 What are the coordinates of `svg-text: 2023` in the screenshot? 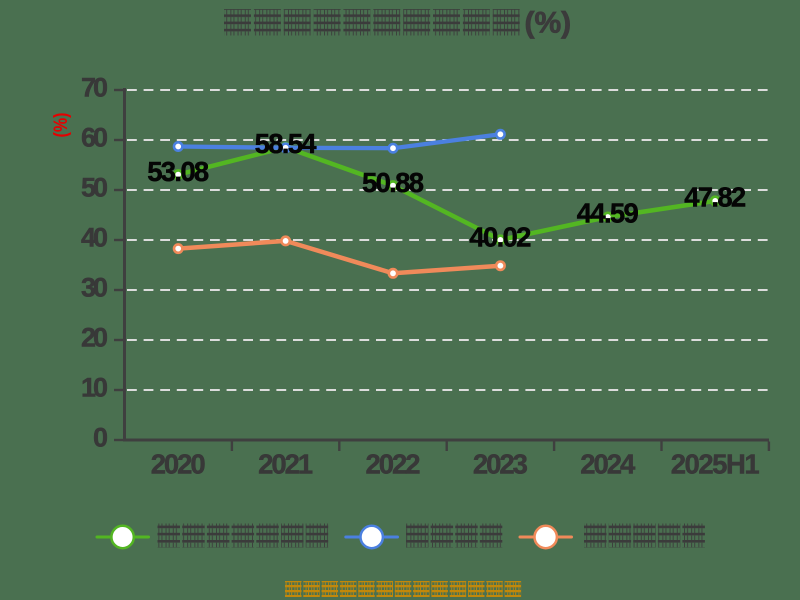 It's located at (500, 464).